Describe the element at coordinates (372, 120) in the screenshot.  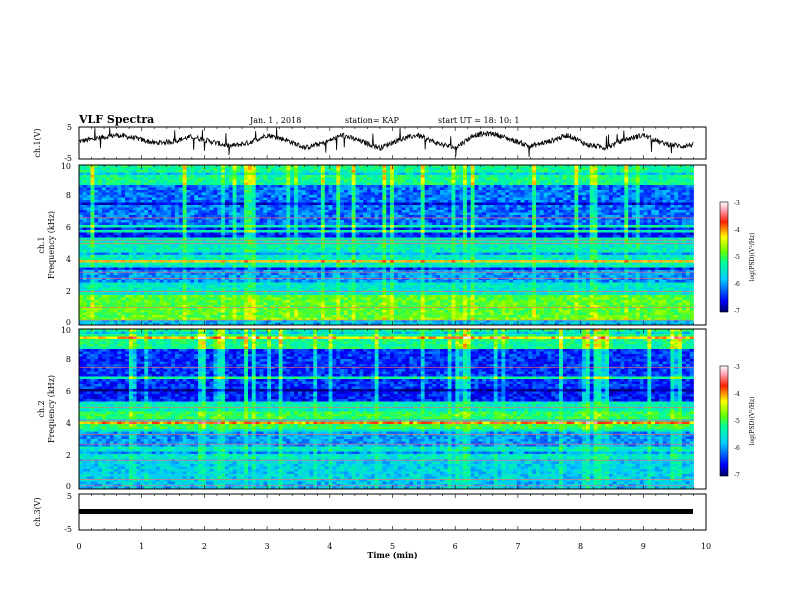
I see `header-station: station= KAP` at that location.